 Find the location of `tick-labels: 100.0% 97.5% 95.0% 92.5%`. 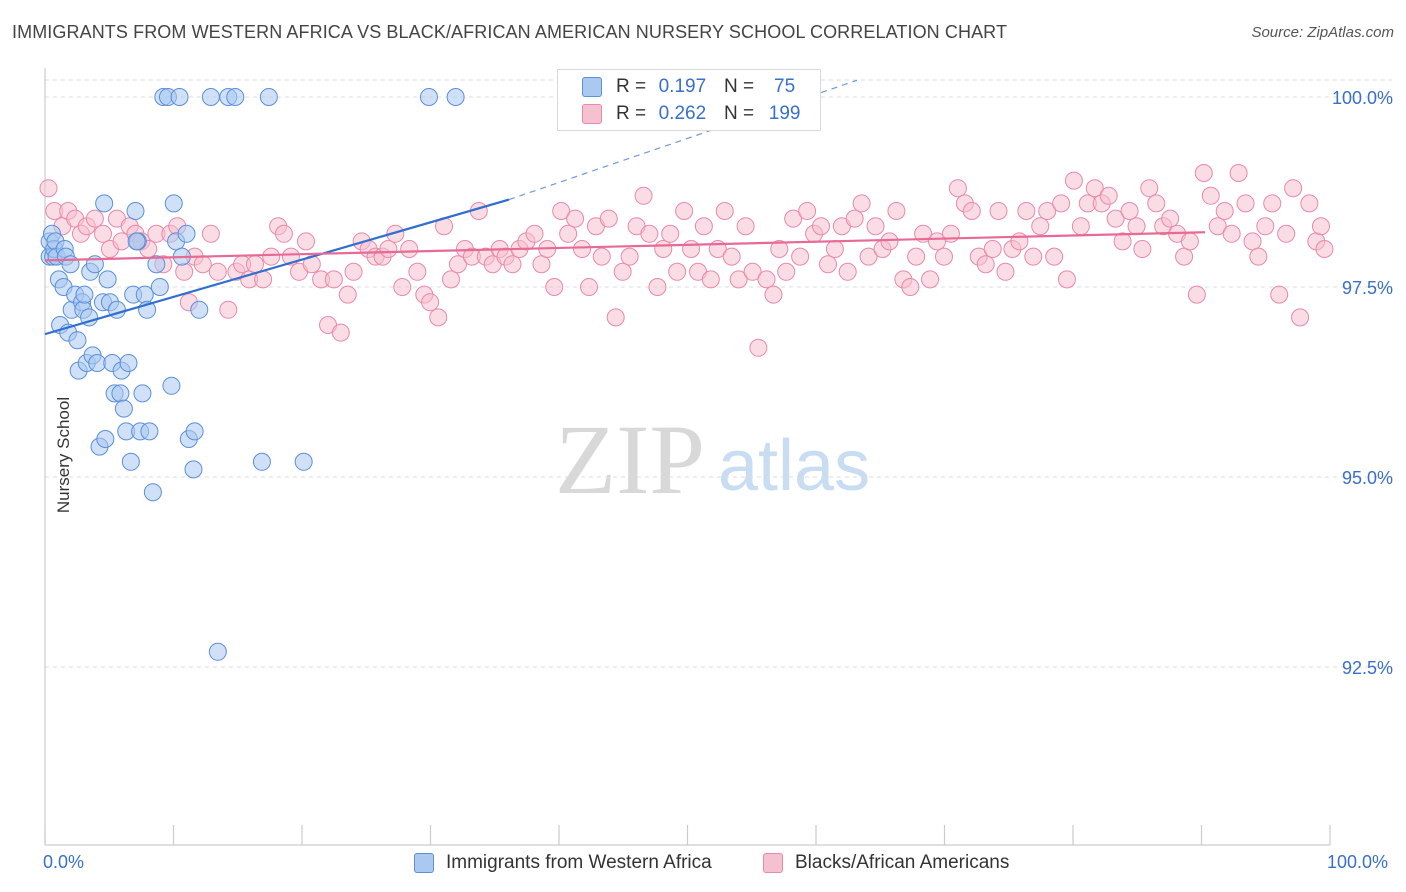

tick-labels: 100.0% 97.5% 95.0% 92.5% is located at coordinates (1362, 383).